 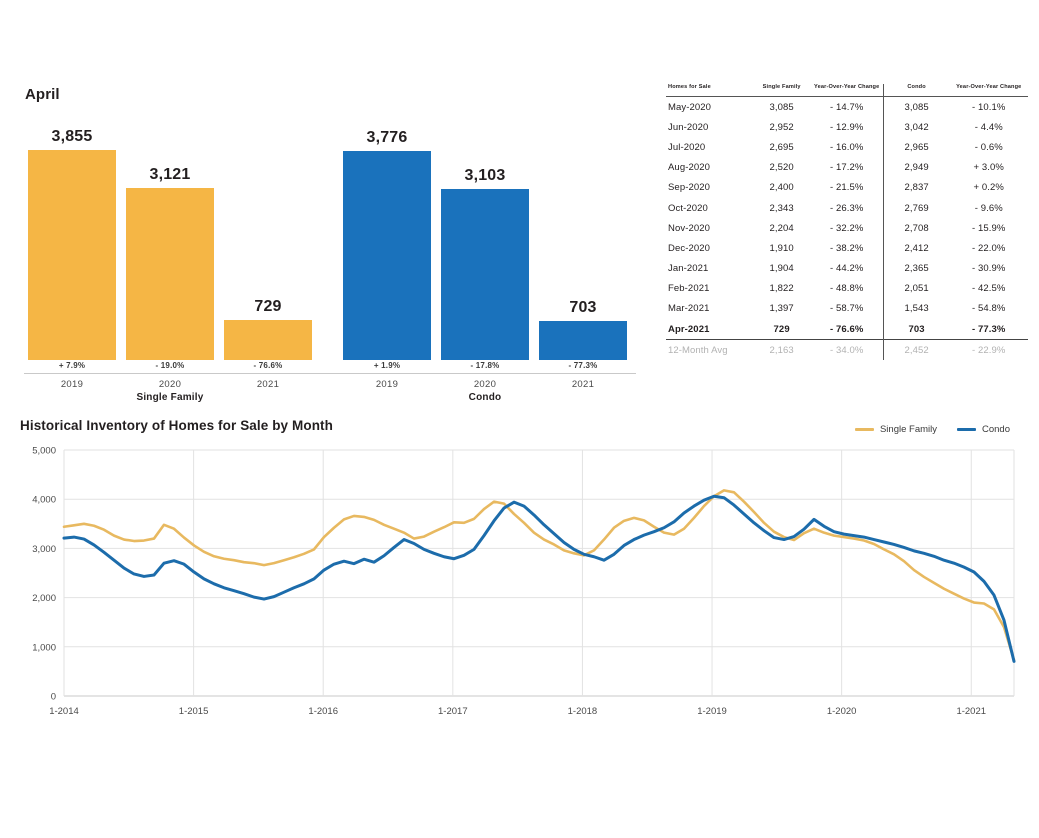 I want to click on cell-single-family: 1,904, so click(x=781, y=269).